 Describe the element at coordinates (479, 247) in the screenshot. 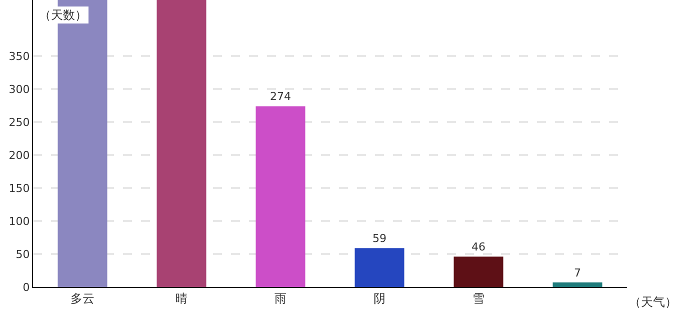

I see `data-label: 46` at that location.